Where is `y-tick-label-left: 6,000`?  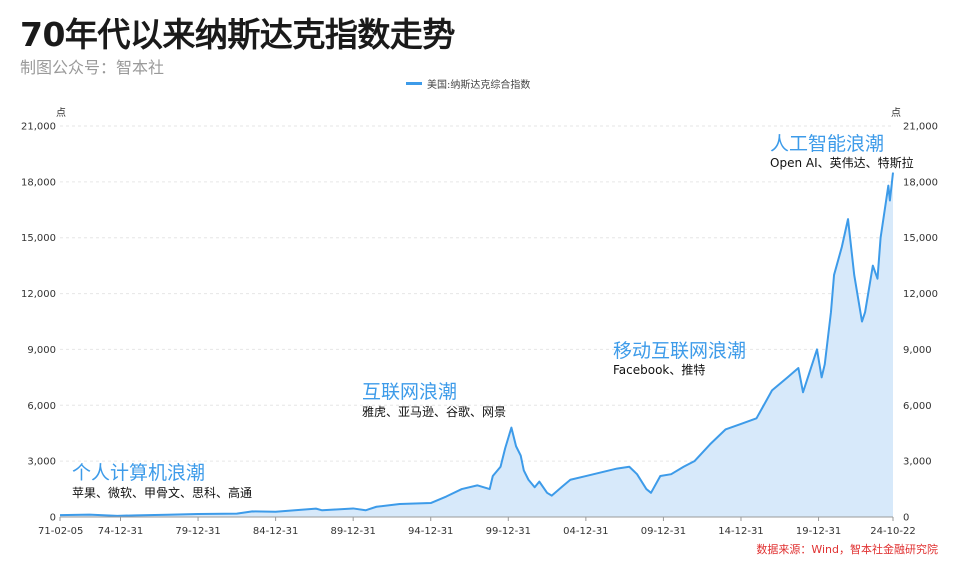
y-tick-label-left: 6,000 is located at coordinates (41, 406).